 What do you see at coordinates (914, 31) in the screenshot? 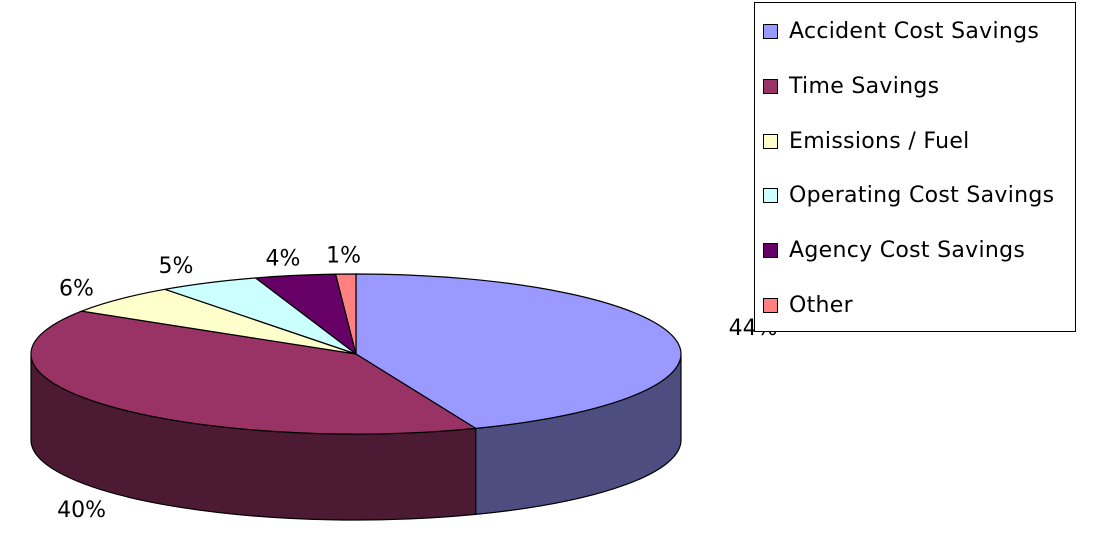
I see `legend-label: Accident Cost Savings` at bounding box center [914, 31].